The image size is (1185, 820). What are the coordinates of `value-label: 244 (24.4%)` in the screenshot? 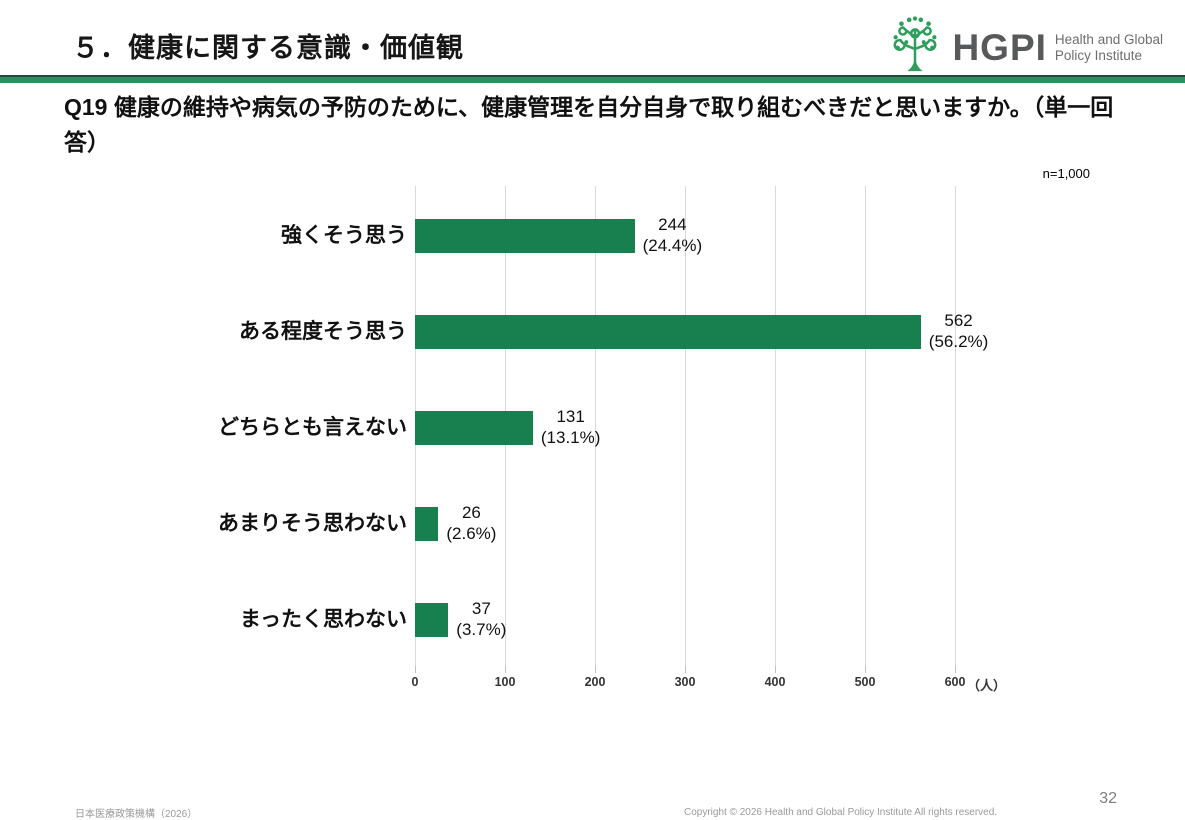 It's located at (673, 235).